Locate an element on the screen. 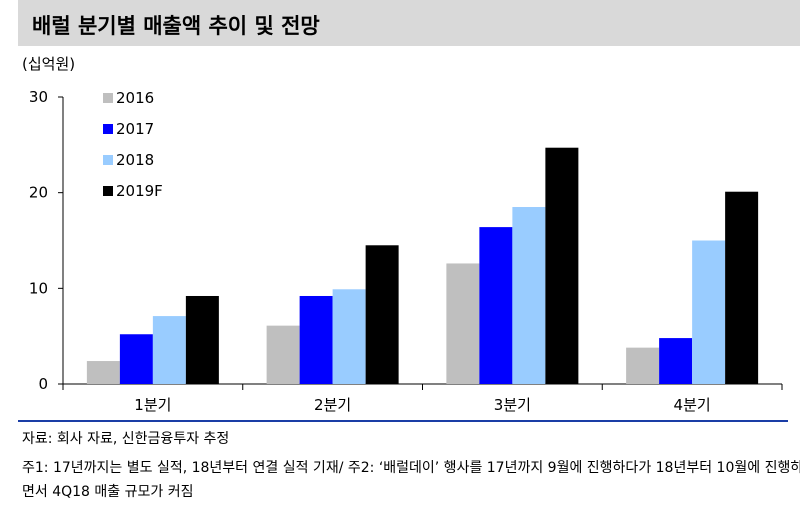  legend-label-2019F: 2019F is located at coordinates (139, 191).